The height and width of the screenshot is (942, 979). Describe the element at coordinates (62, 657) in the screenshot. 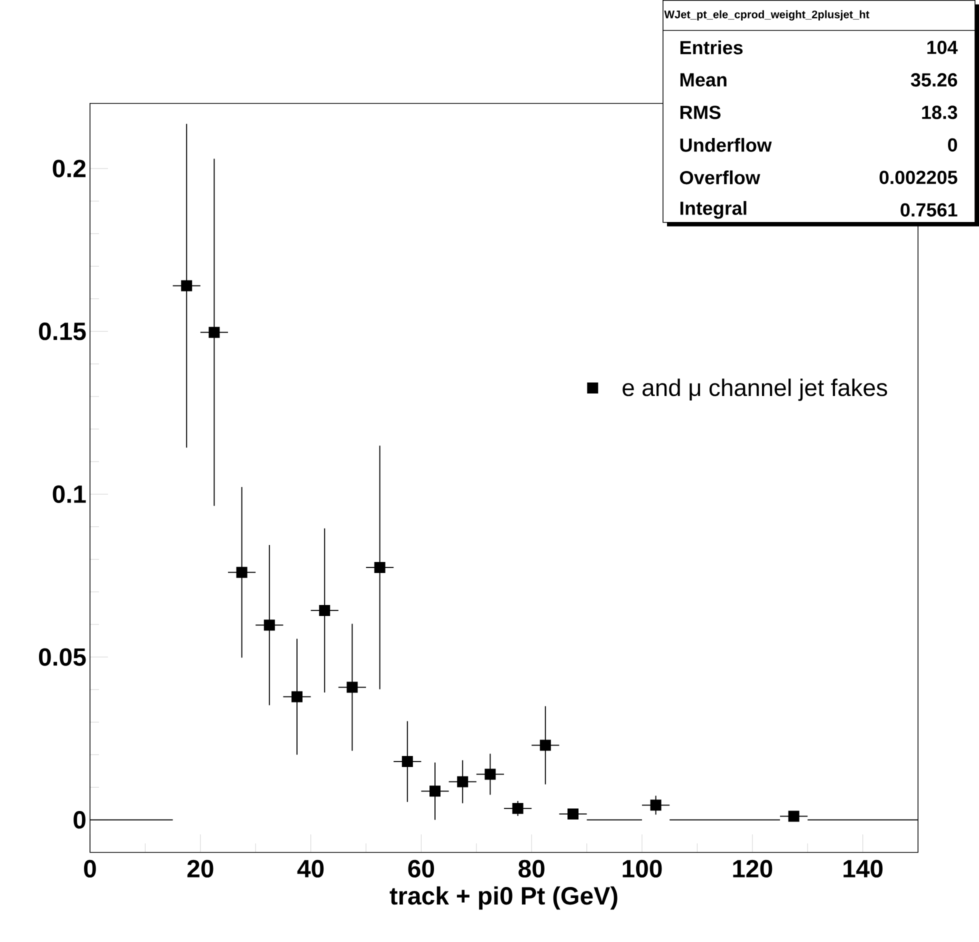

I see `y-tick-label: 0.05` at that location.